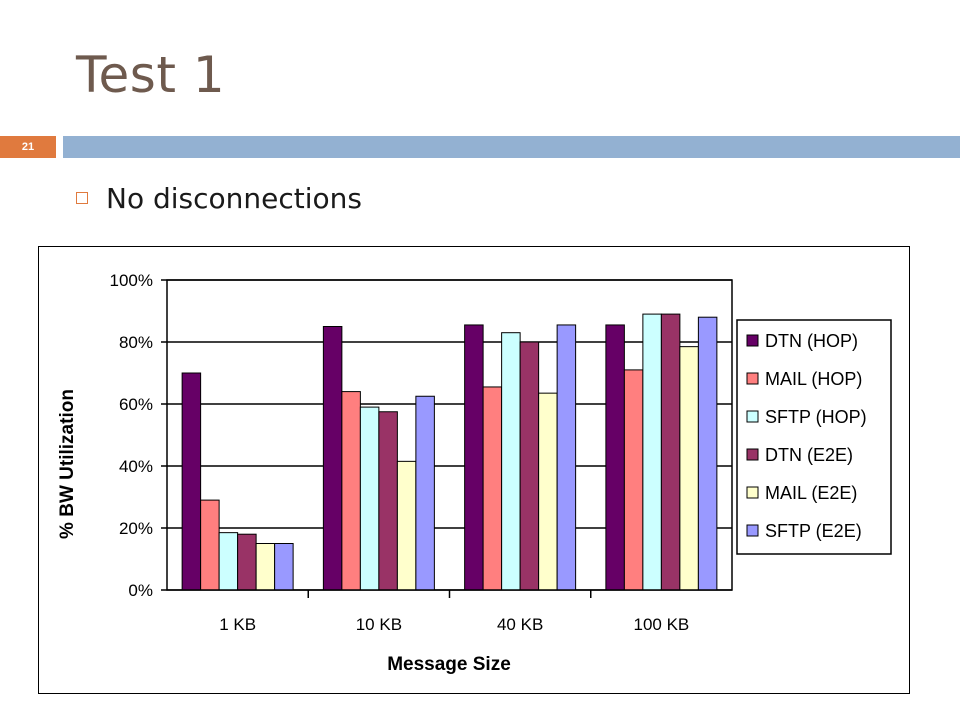 Image resolution: width=960 pixels, height=720 pixels. What do you see at coordinates (136, 466) in the screenshot?
I see `y-tick-label: 40%` at bounding box center [136, 466].